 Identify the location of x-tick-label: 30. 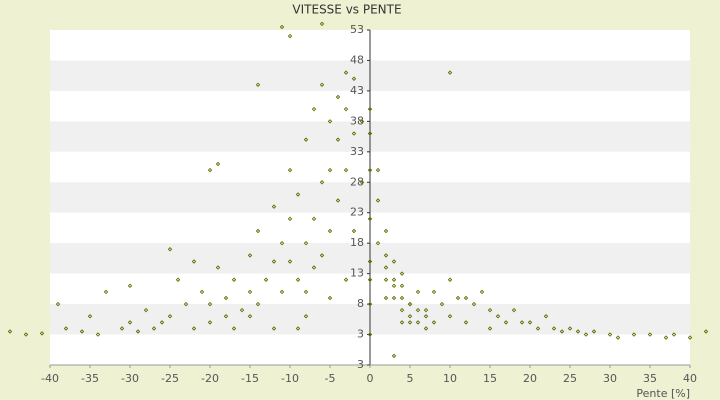
(610, 378).